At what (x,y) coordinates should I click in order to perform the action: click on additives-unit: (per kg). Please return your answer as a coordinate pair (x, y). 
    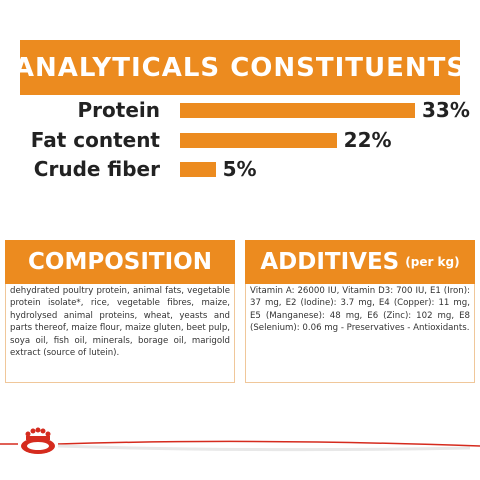
    Looking at the image, I should click on (432, 262).